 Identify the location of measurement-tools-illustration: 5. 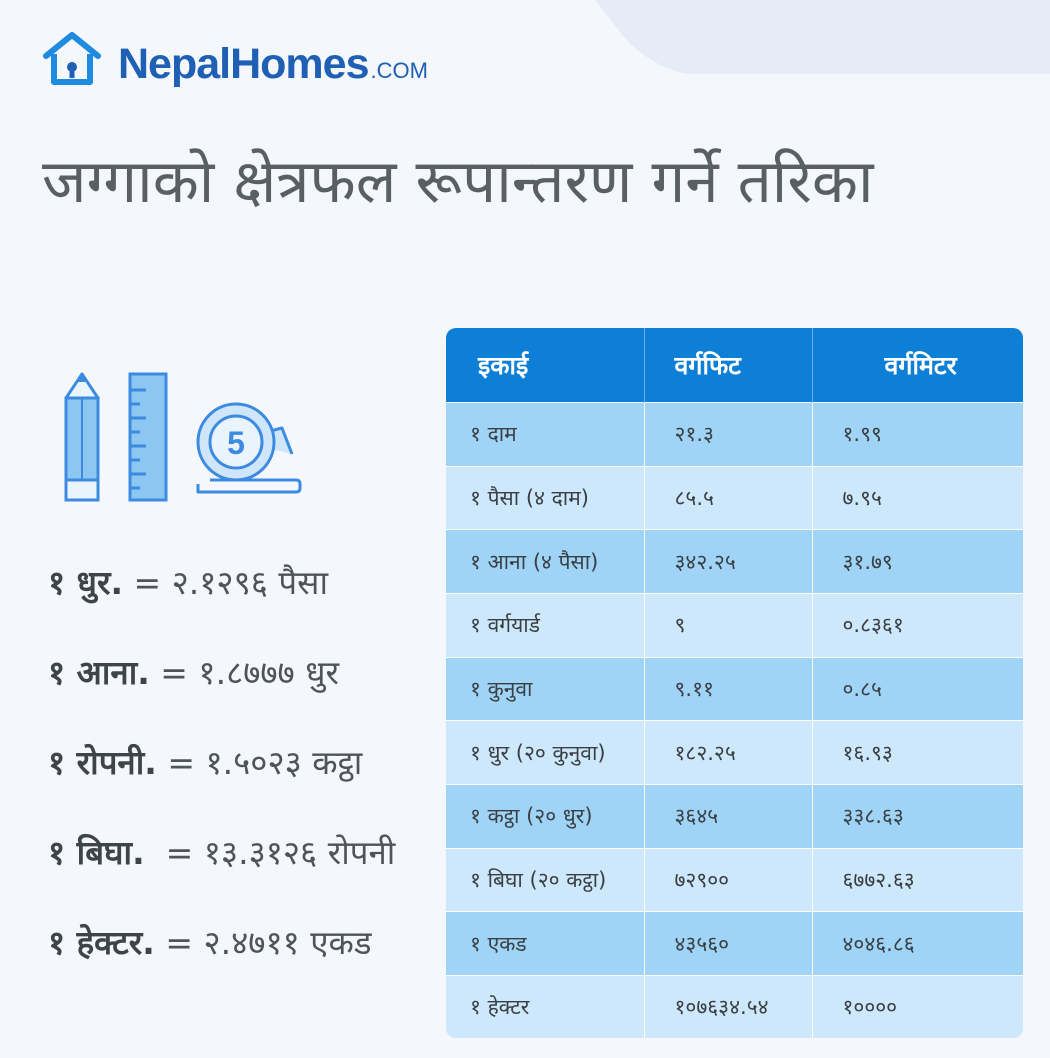
(190, 442).